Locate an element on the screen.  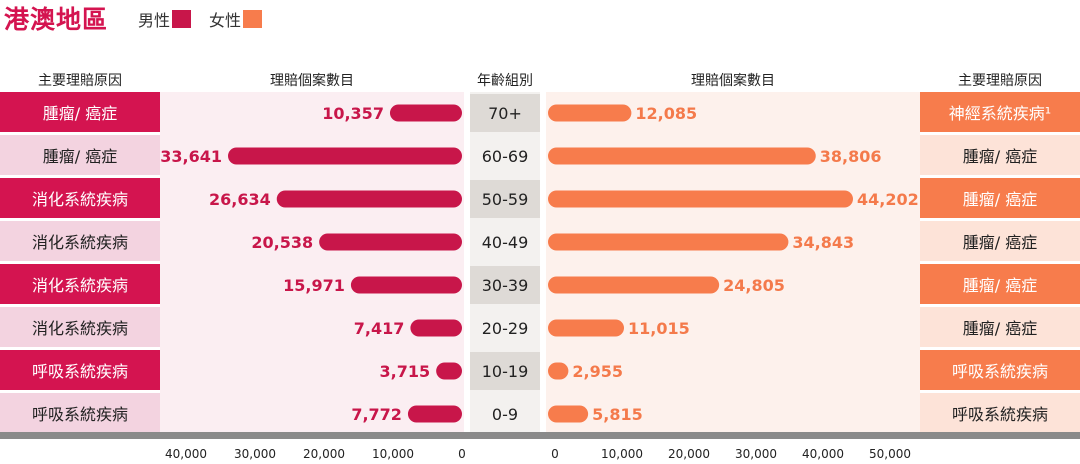
legend-male-swatch is located at coordinates (182, 19).